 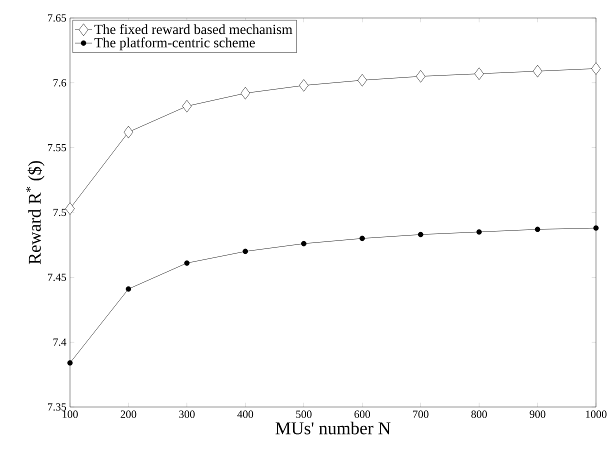 What do you see at coordinates (57, 18) in the screenshot?
I see `y-tick-label: 7.65` at bounding box center [57, 18].